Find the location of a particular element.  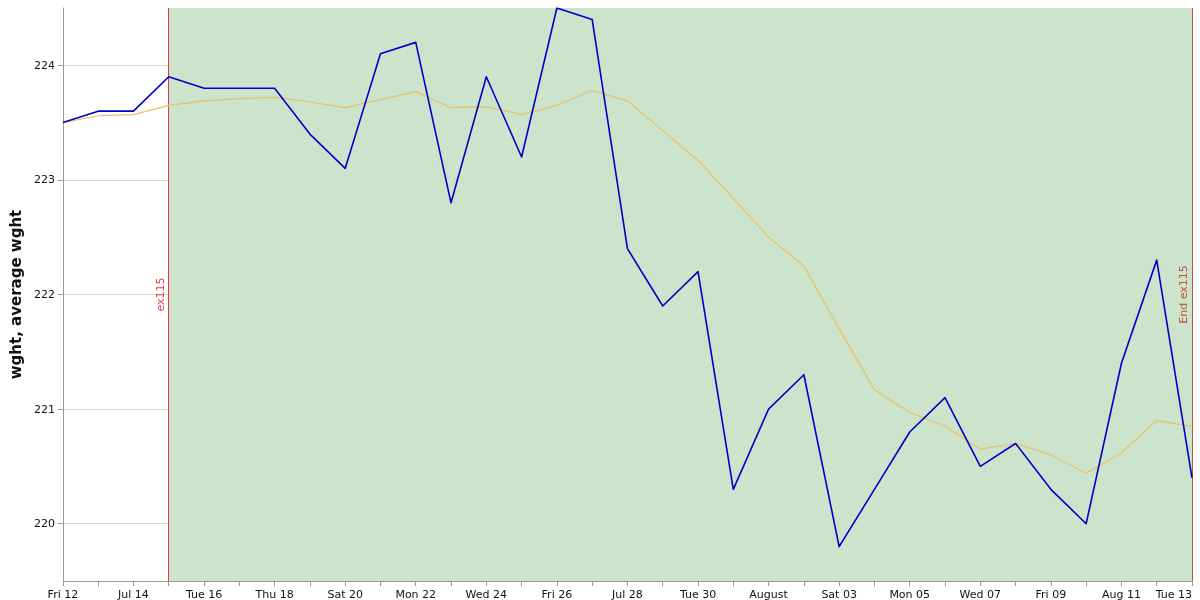

x-tick-label: Tue 30 is located at coordinates (697, 594).